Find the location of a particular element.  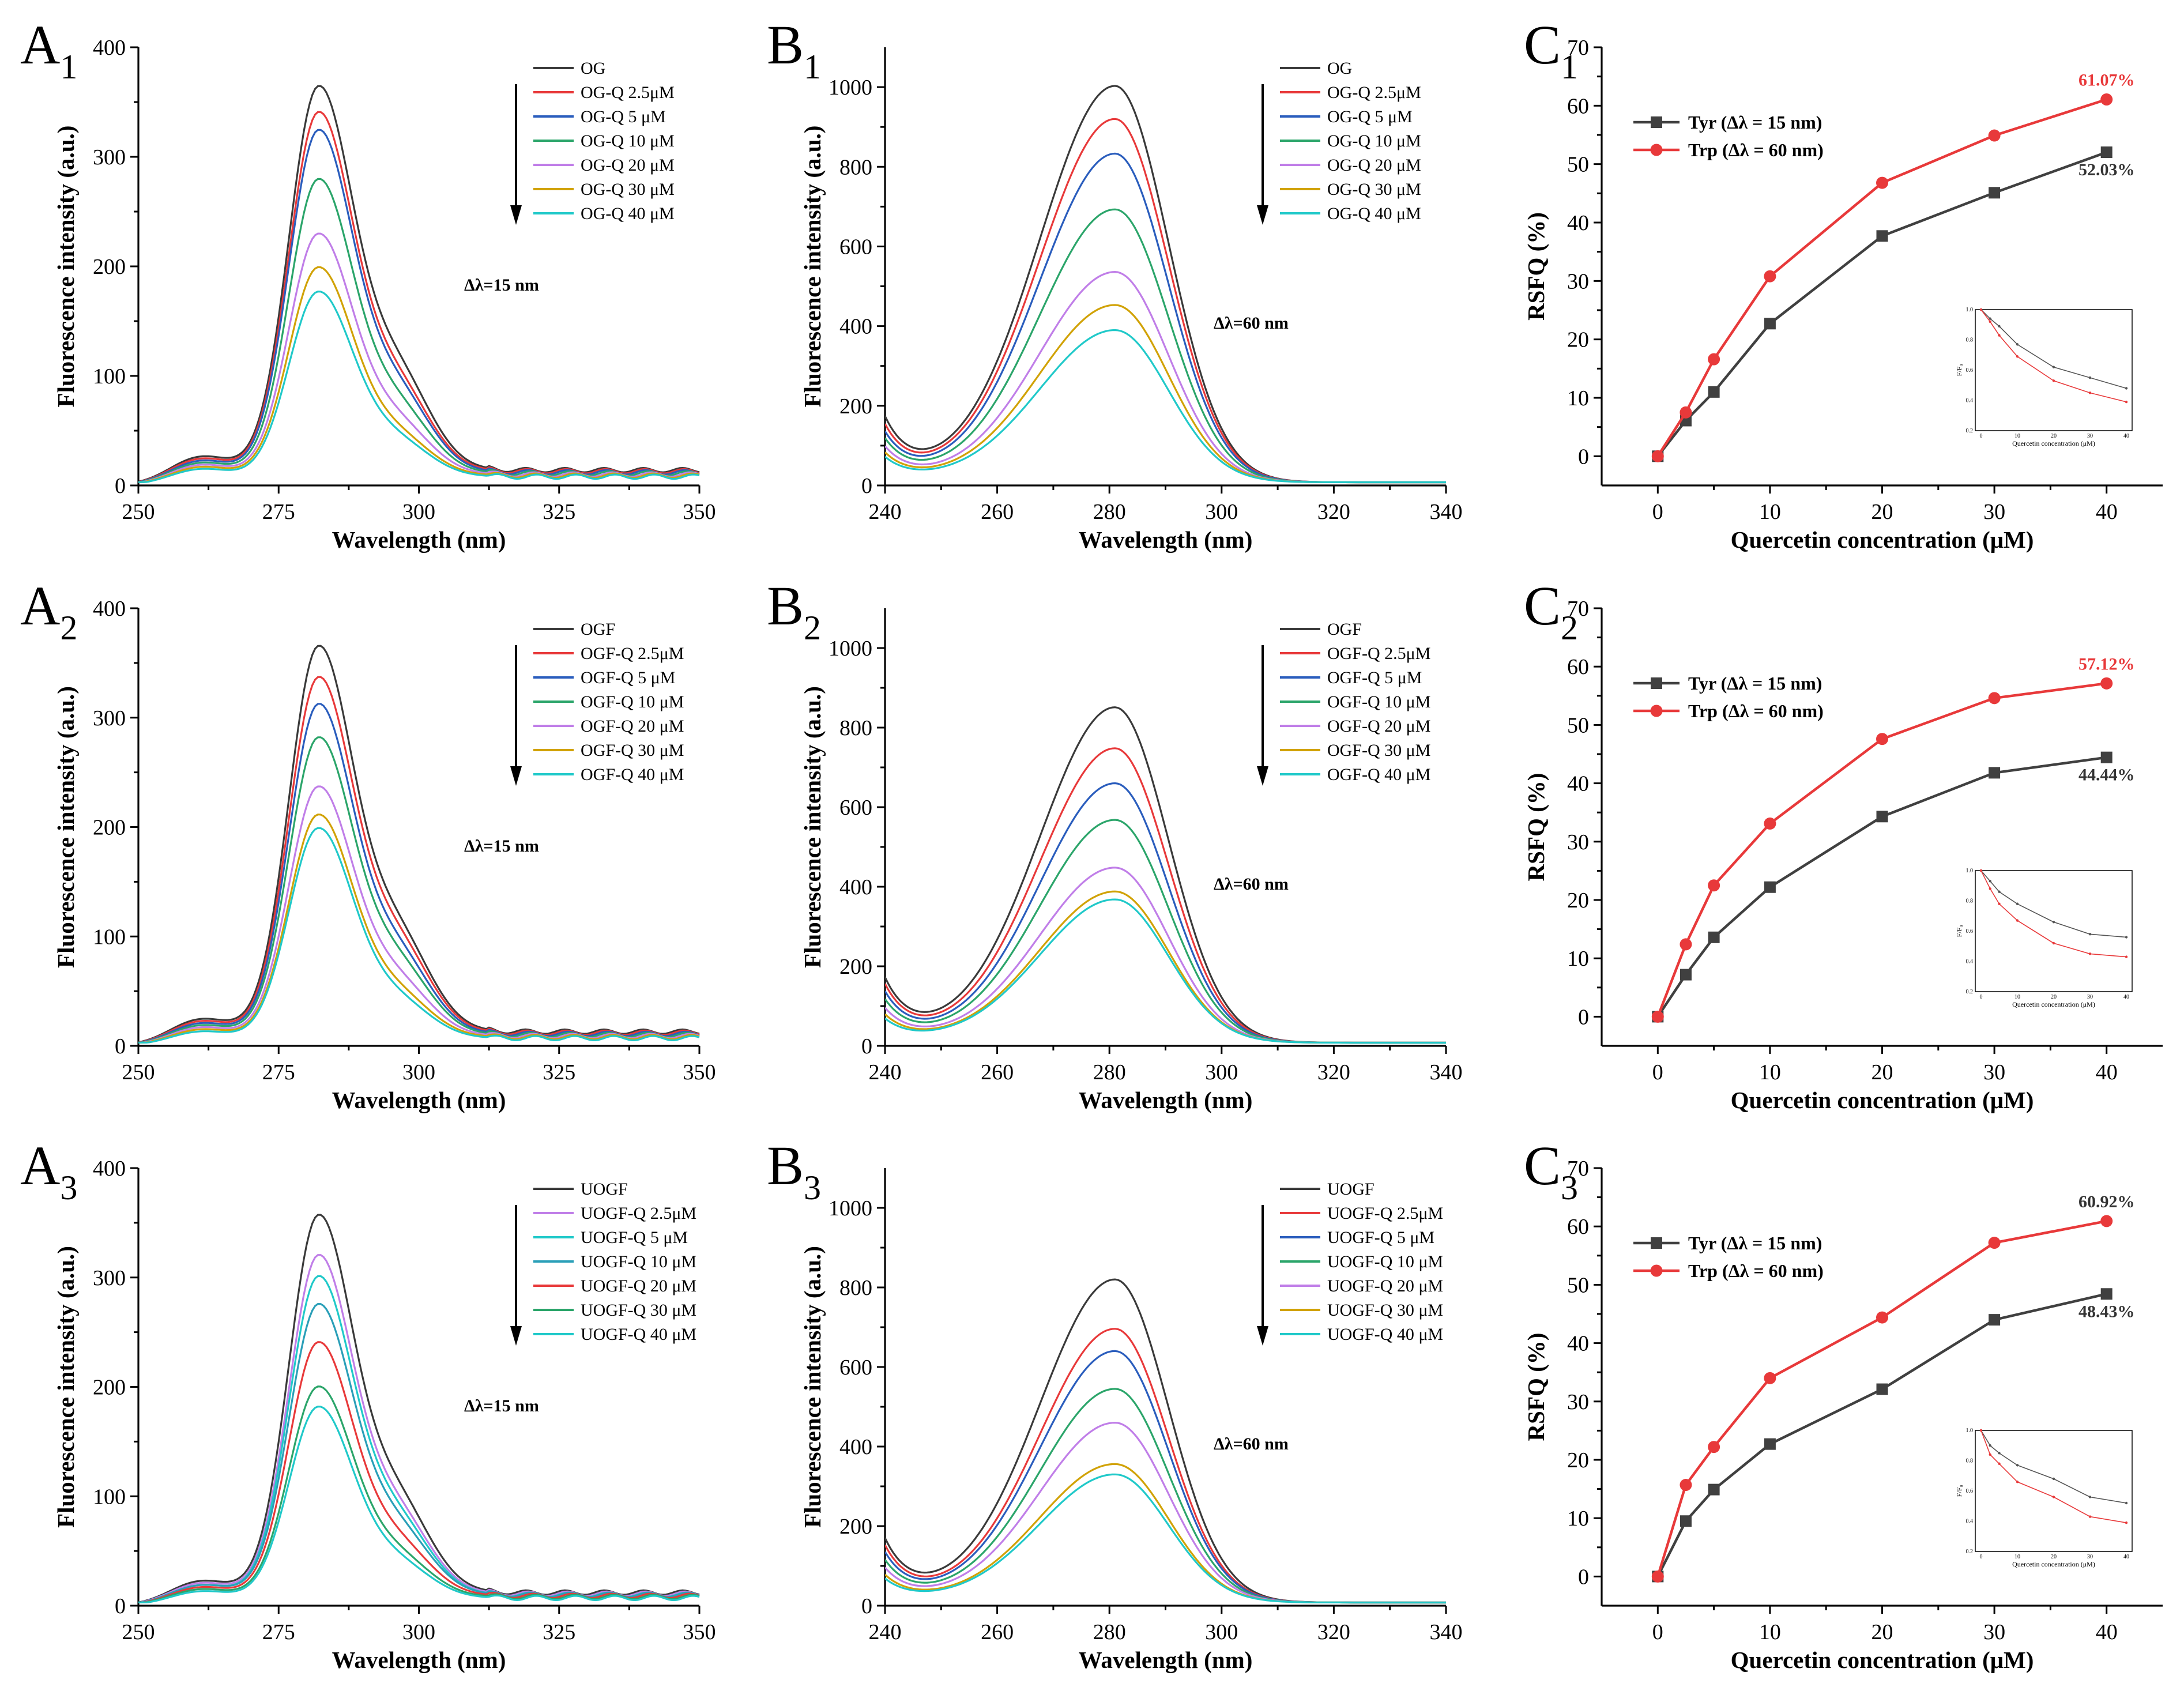

inset-y-tick-label: 0.8 is located at coordinates (1970, 1461).